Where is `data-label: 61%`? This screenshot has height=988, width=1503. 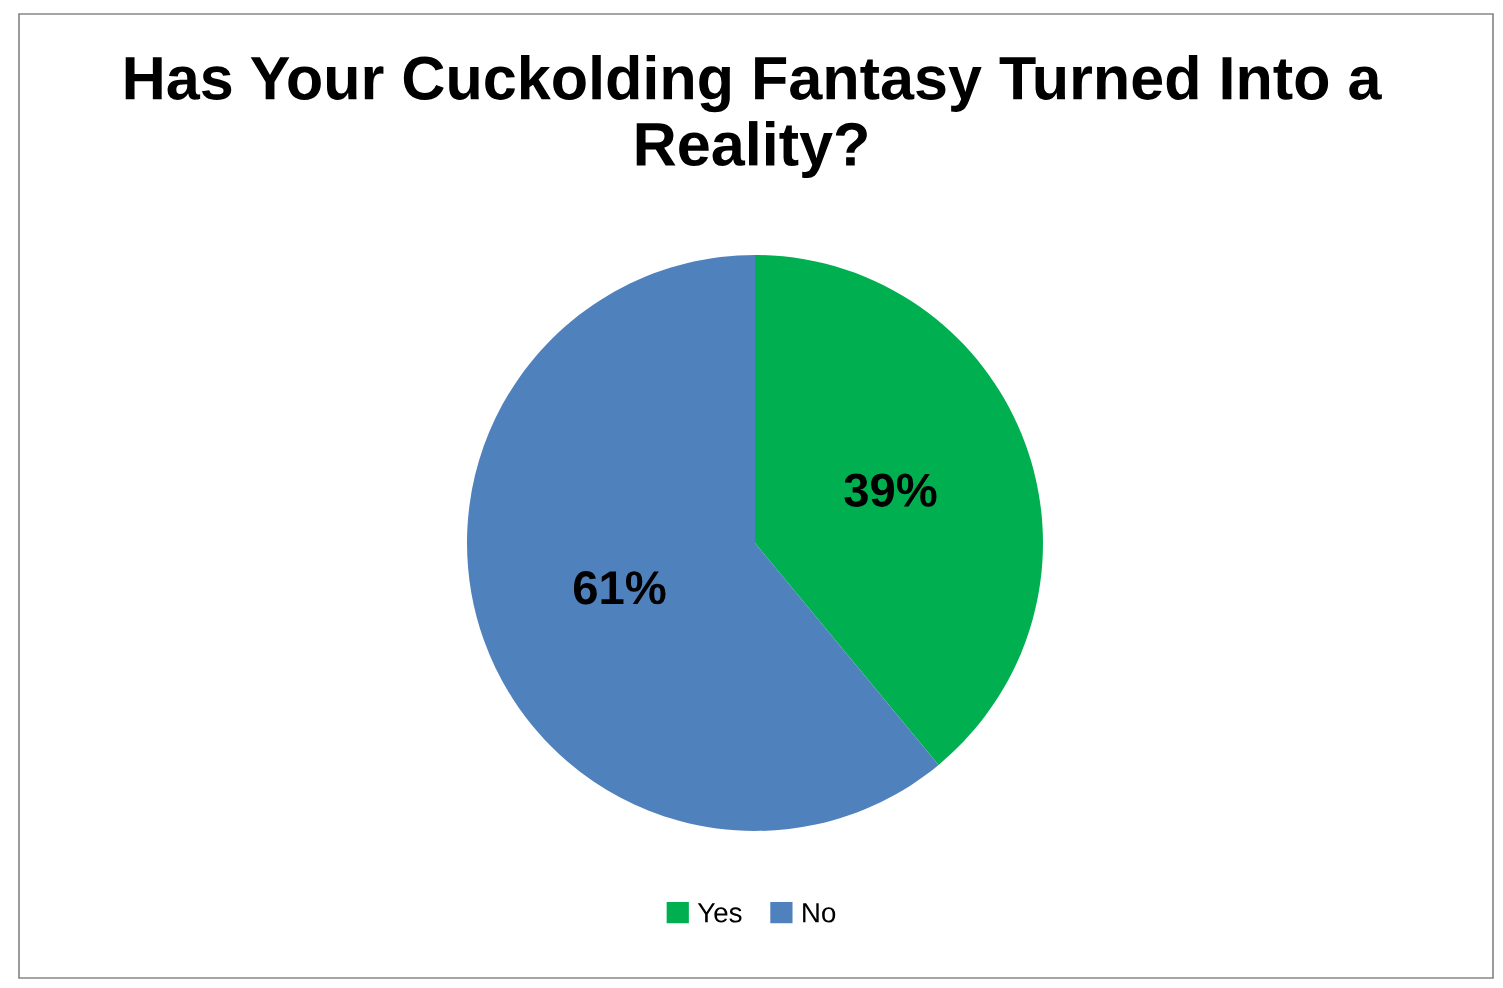 data-label: 61% is located at coordinates (619, 588).